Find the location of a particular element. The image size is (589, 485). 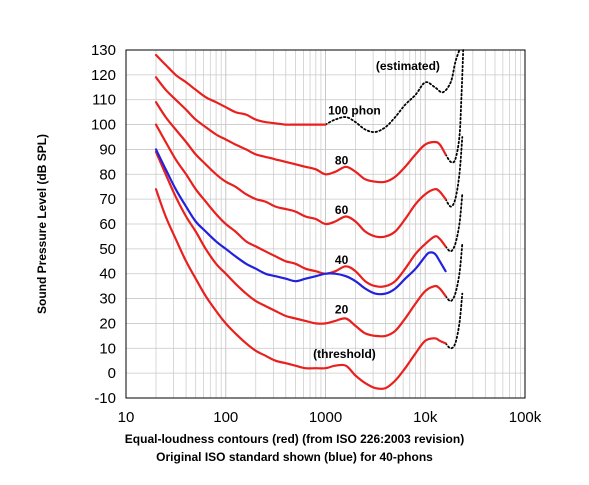

y-tick-label: 20 is located at coordinates (107, 323).